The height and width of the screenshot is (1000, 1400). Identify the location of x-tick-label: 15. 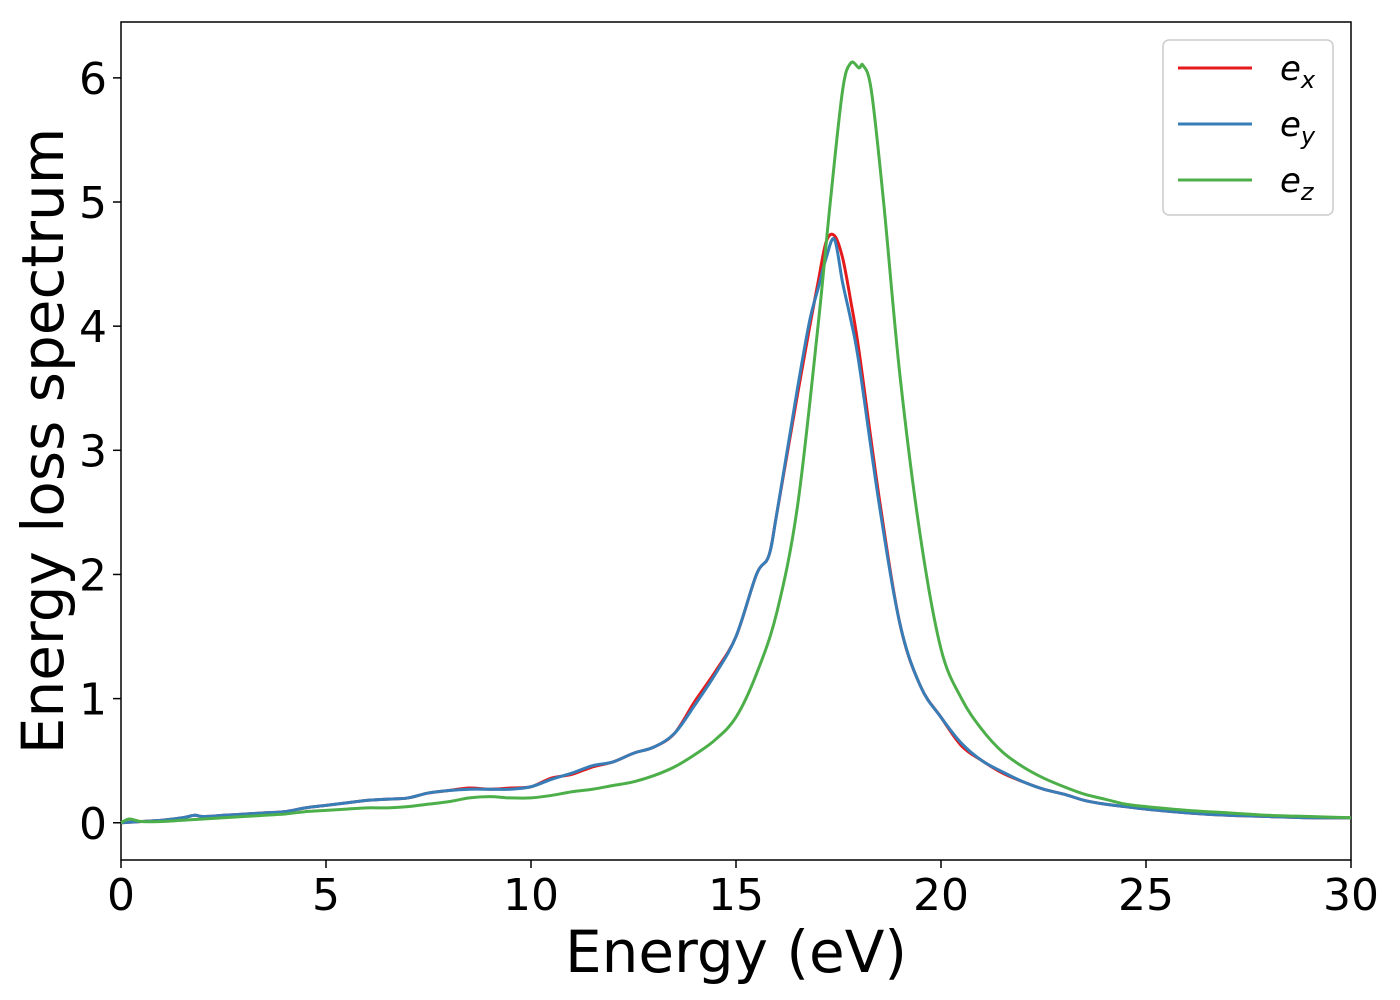
(736, 895).